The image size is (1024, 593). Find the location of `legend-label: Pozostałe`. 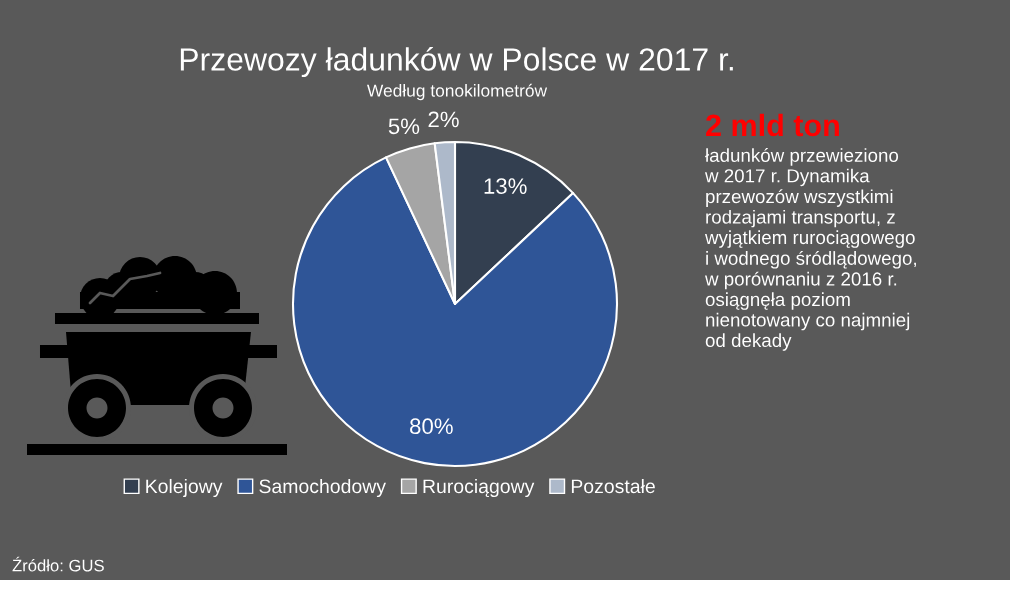

legend-label: Pozostałe is located at coordinates (613, 486).